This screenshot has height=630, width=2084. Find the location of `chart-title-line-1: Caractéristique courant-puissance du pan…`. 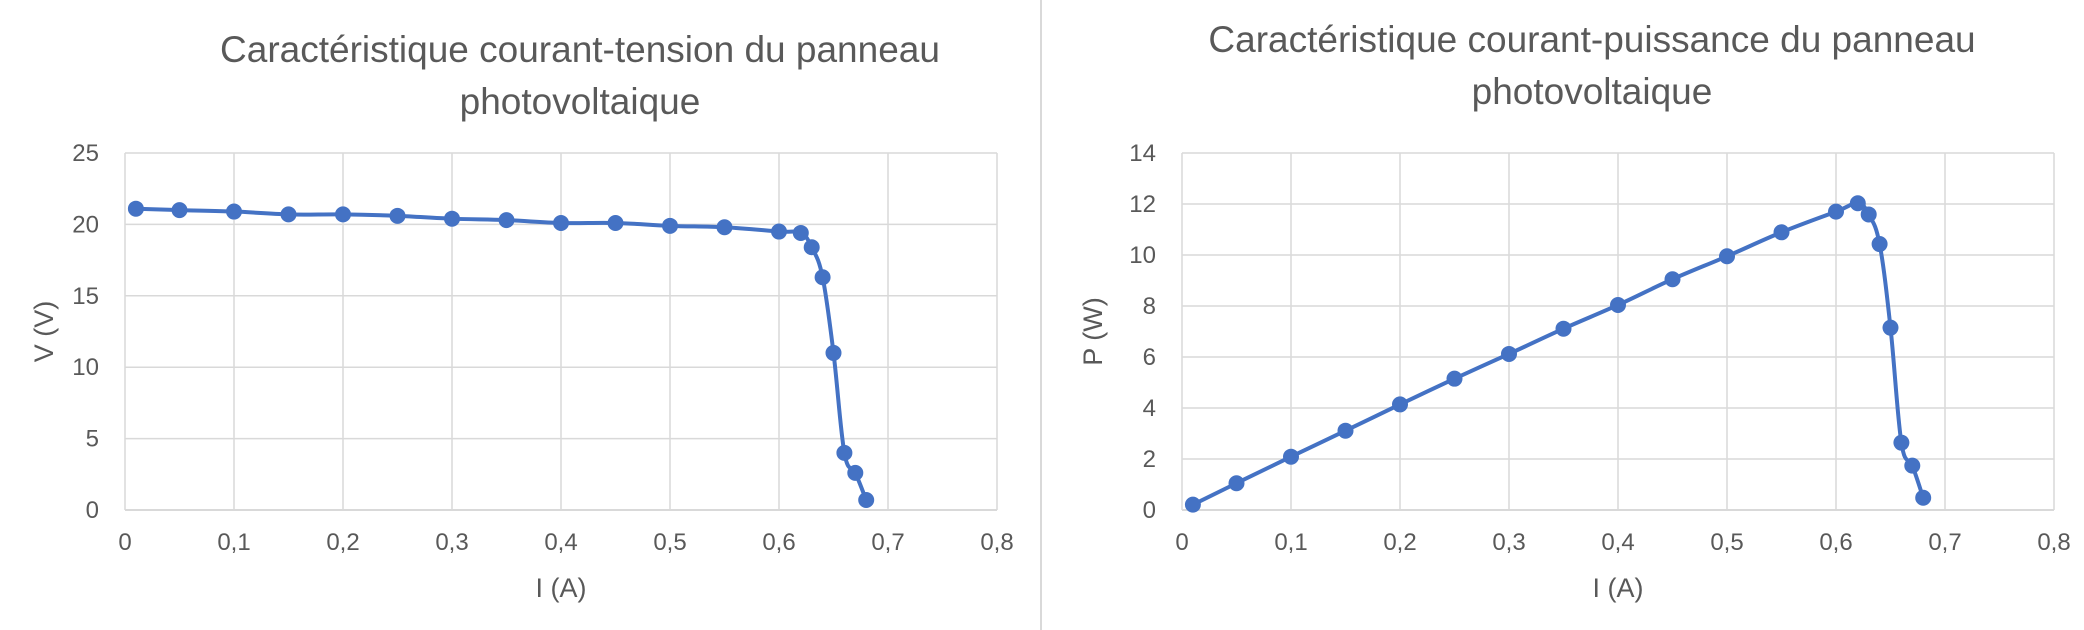

chart-title-line-1: Caractéristique courant-puissance du pan… is located at coordinates (1592, 39).